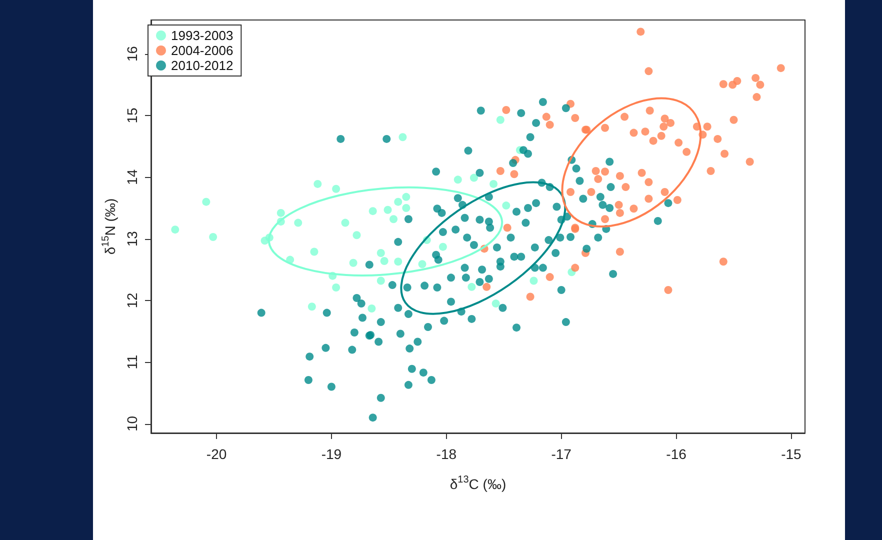 This screenshot has width=882, height=540. What do you see at coordinates (202, 65) in the screenshot?
I see `legend-label: 2010-2012` at bounding box center [202, 65].